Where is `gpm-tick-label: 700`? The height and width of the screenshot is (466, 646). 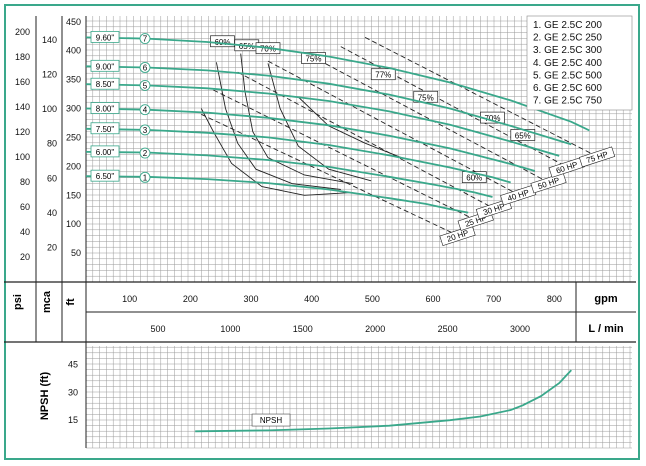
gpm-tick-label: 700 is located at coordinates (493, 299).